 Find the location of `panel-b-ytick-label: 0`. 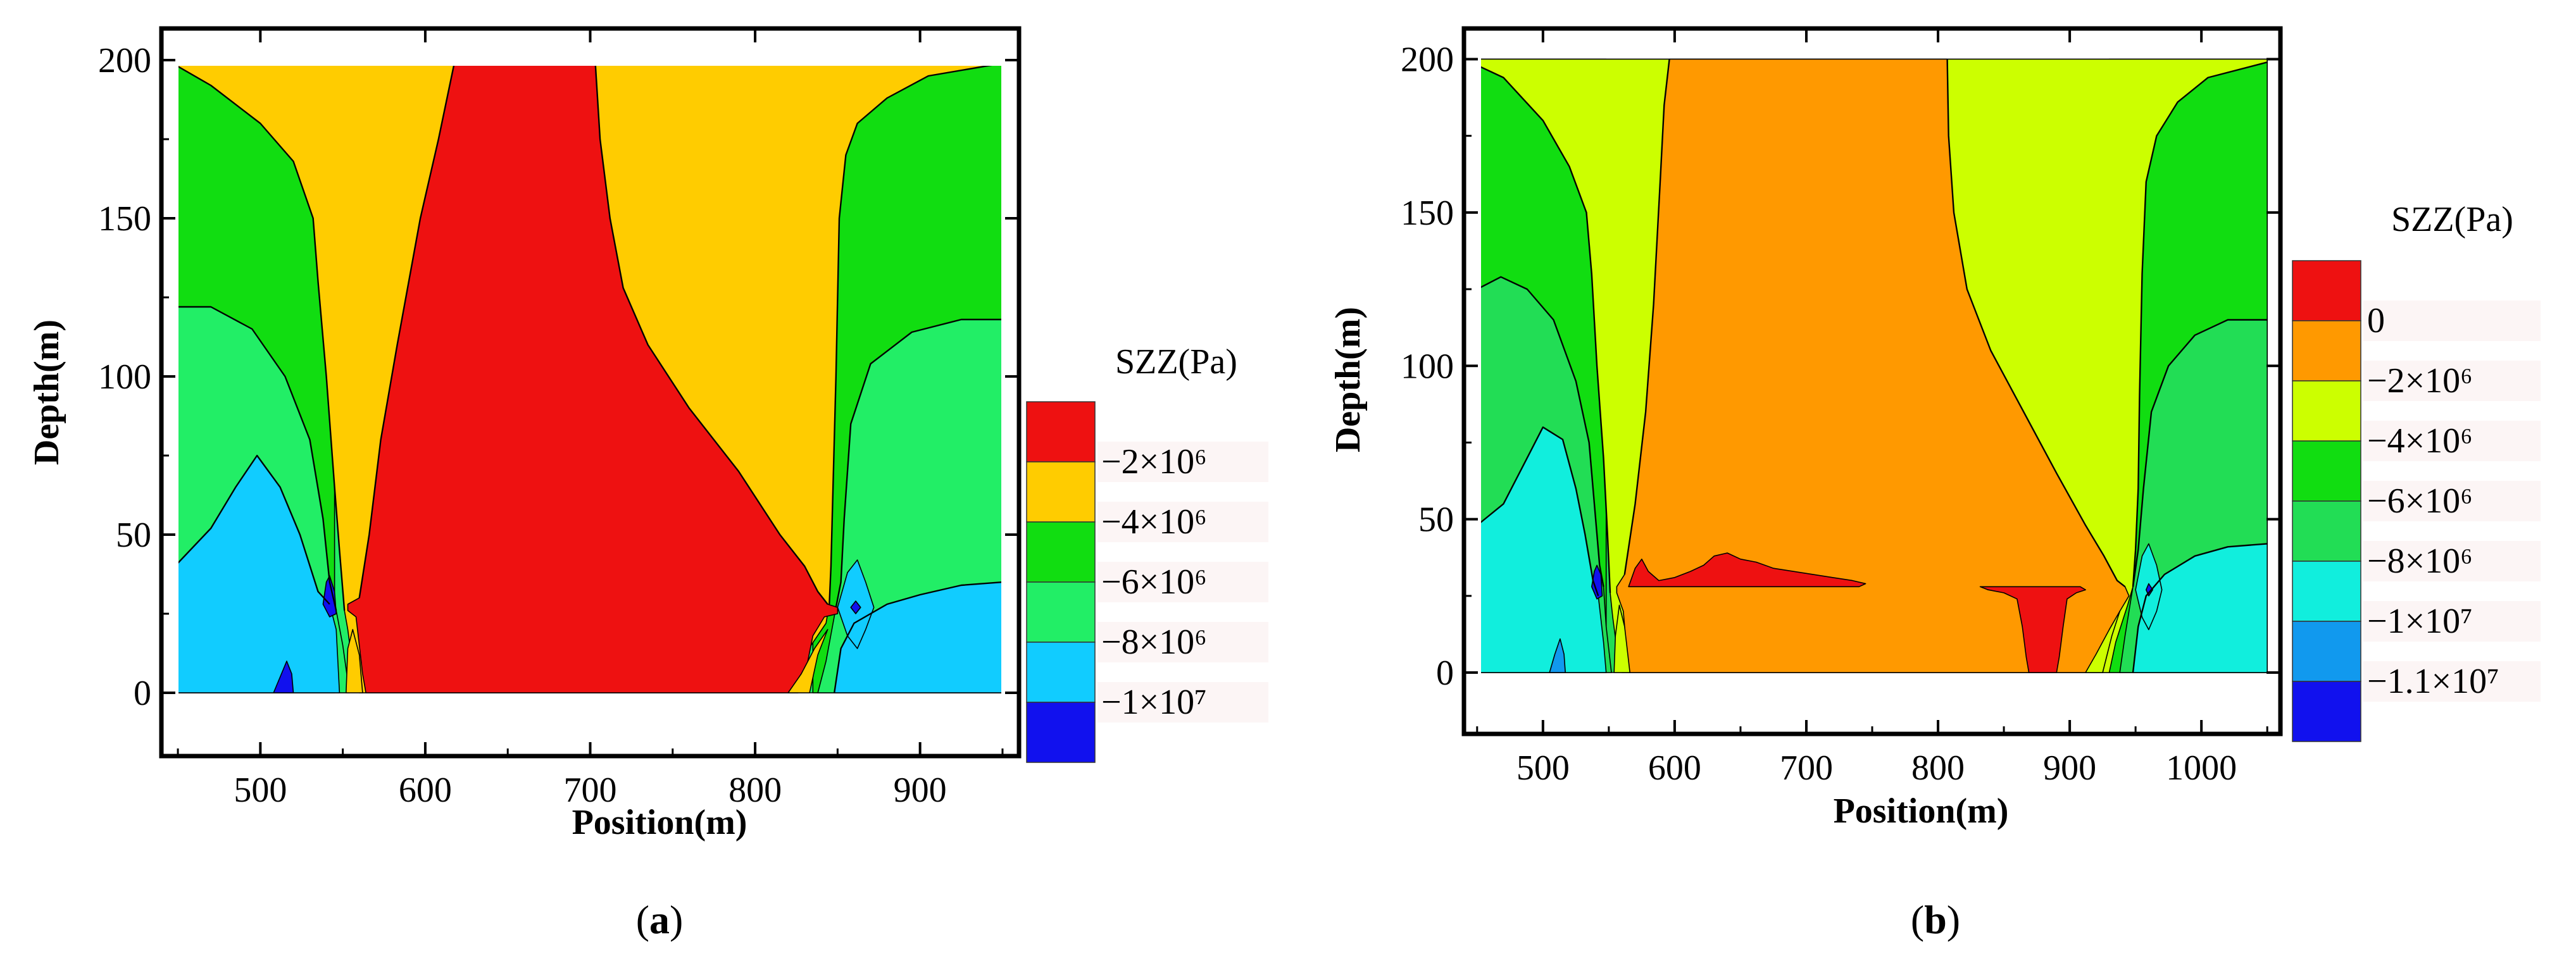

panel-b-ytick-label: 0 is located at coordinates (1445, 674).